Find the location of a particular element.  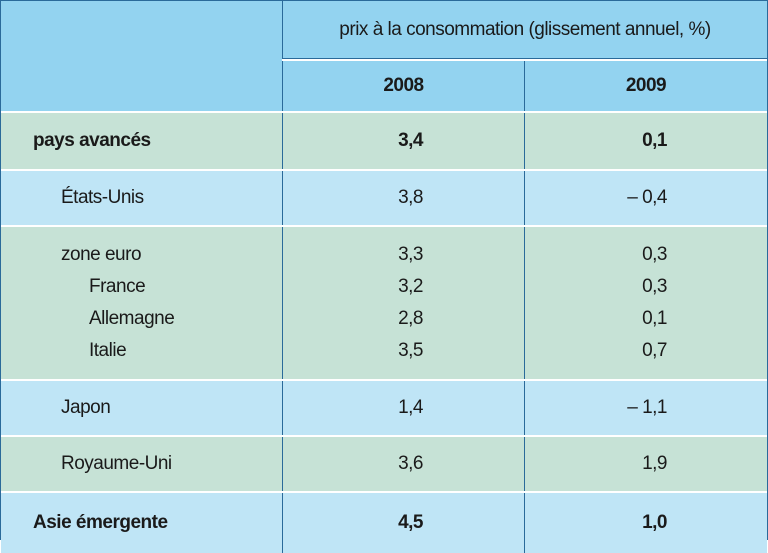

row-label-italie: Italie is located at coordinates (108, 350).